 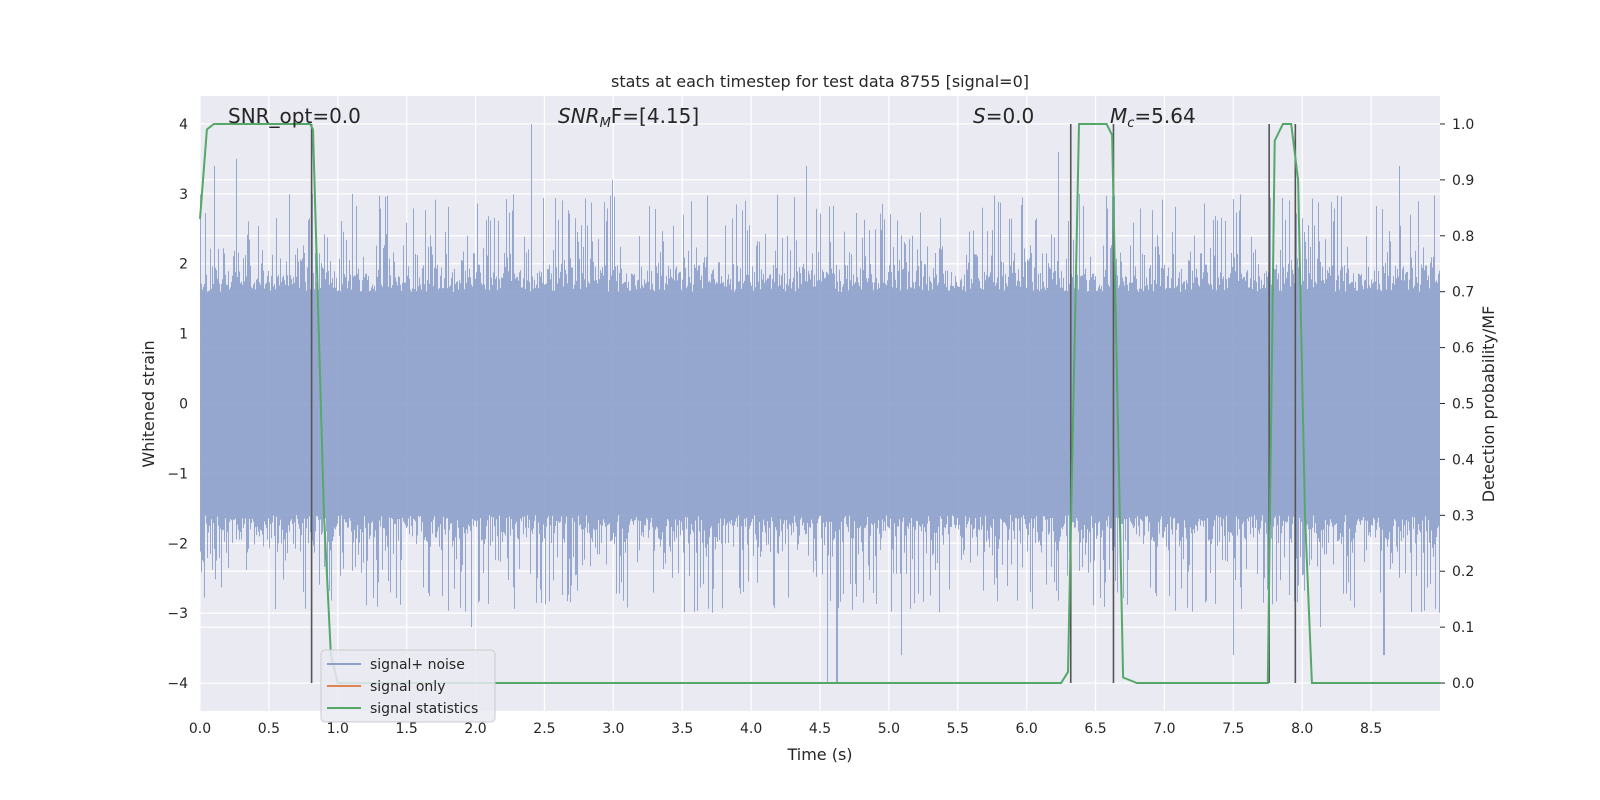 I want to click on y-tick-label-right: 0.7, so click(x=1463, y=293).